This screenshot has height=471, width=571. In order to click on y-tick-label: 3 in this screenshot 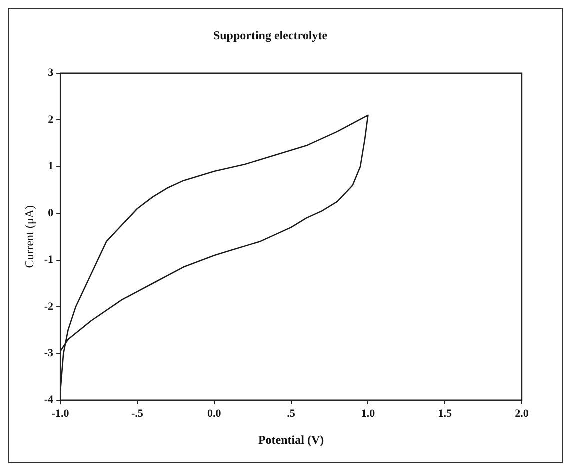, I will do `click(51, 73)`.